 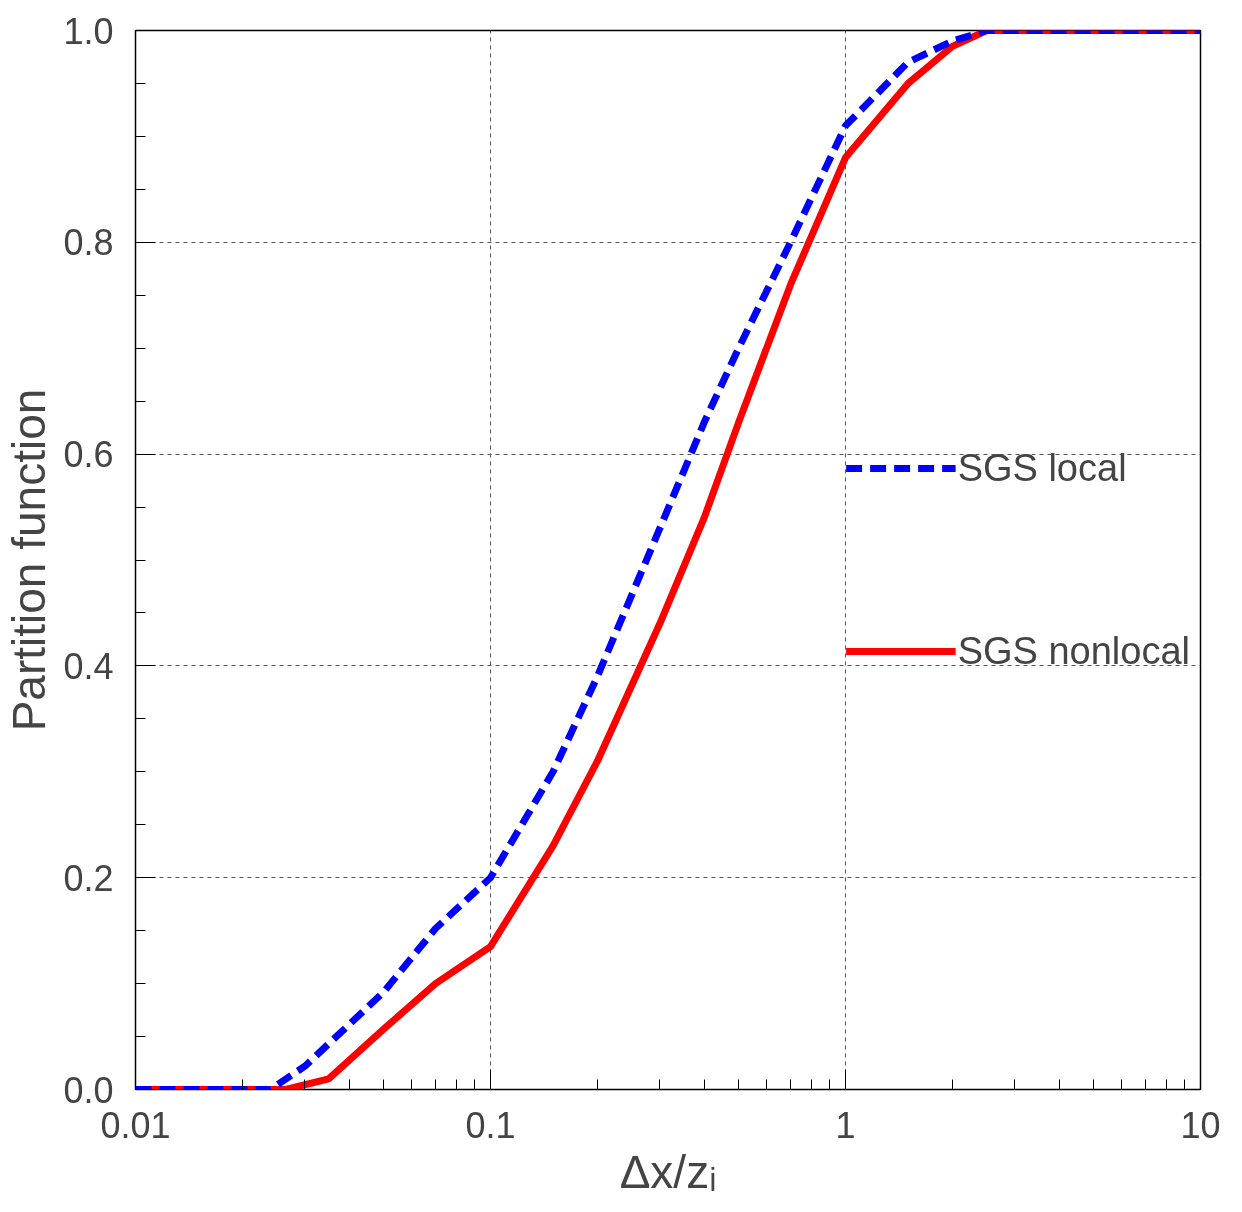 What do you see at coordinates (29, 560) in the screenshot?
I see `y-axis-title: Partition function` at bounding box center [29, 560].